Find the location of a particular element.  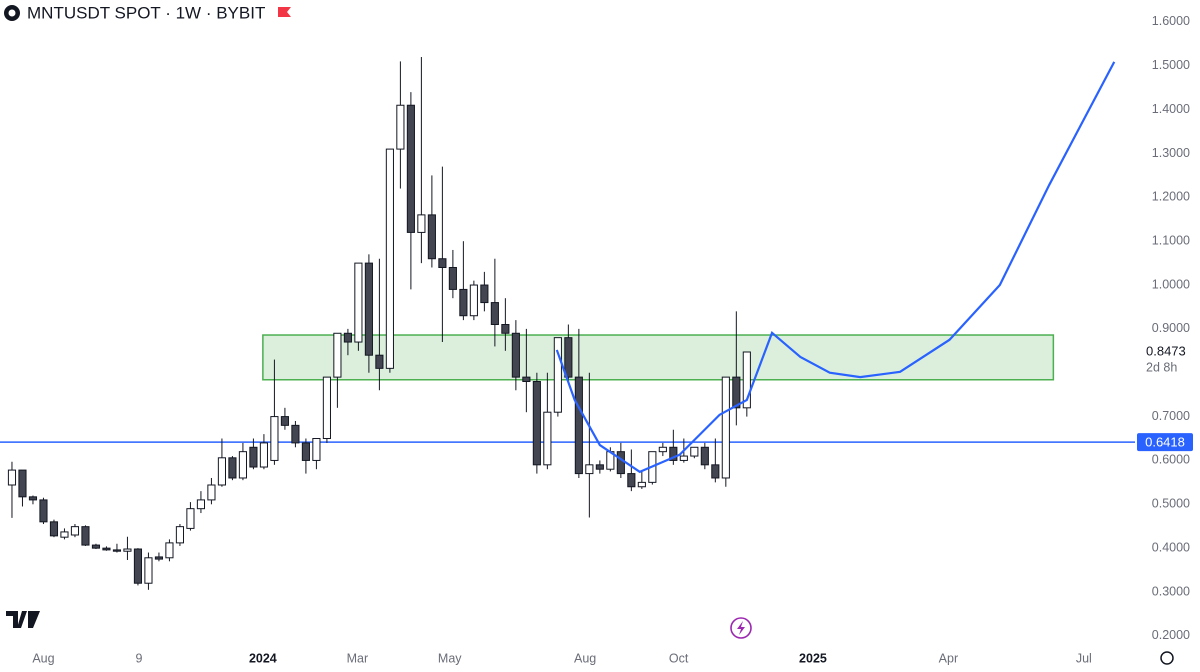

y-tick-label: 0.5000 is located at coordinates (1171, 504).